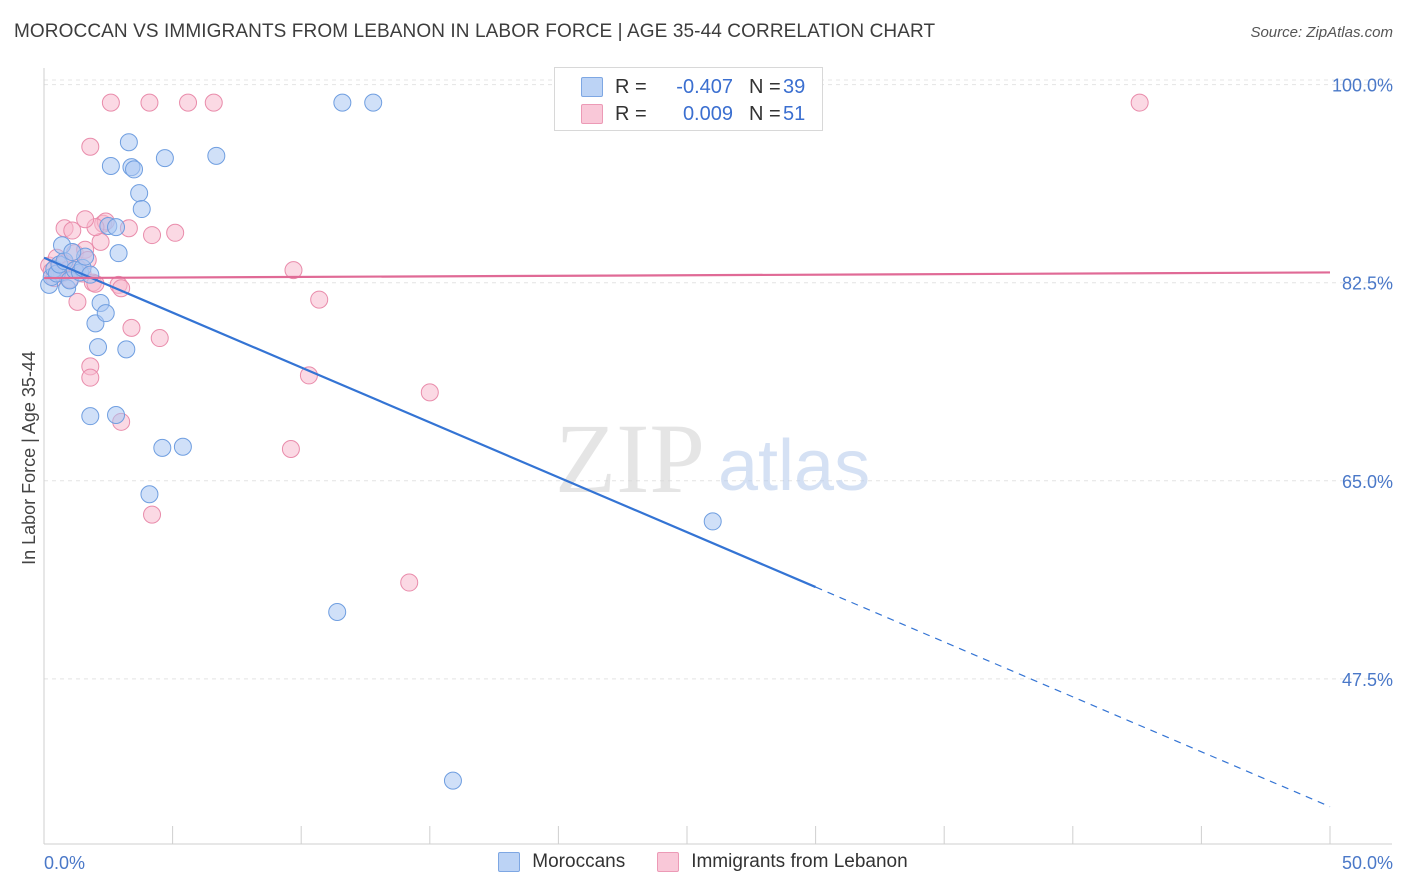 The image size is (1406, 892). What do you see at coordinates (1367, 482) in the screenshot?
I see `y-tick-label: 65.0%` at bounding box center [1367, 482].